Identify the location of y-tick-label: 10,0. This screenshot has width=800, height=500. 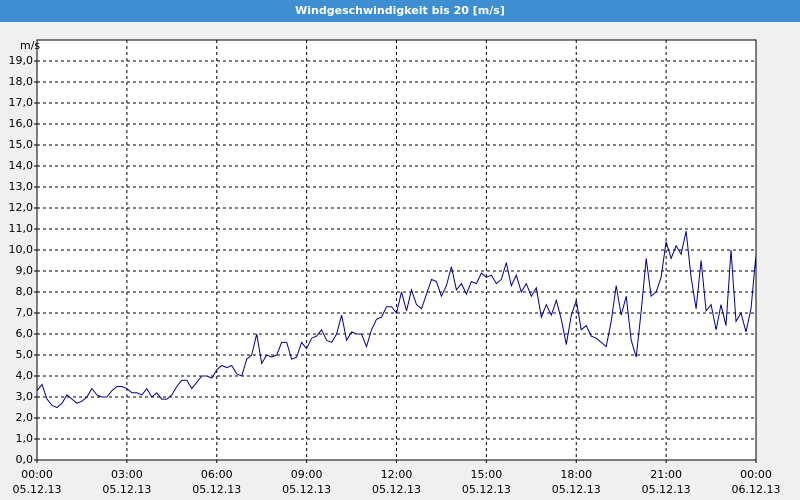
(21, 249).